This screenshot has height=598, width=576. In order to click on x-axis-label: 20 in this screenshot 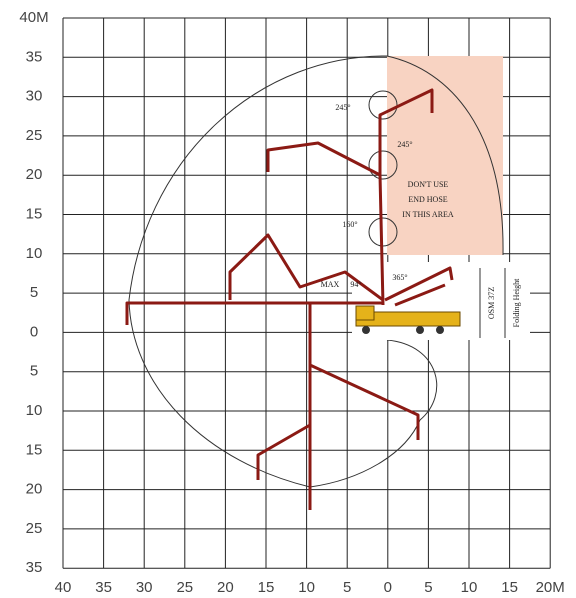, I will do `click(225, 587)`.